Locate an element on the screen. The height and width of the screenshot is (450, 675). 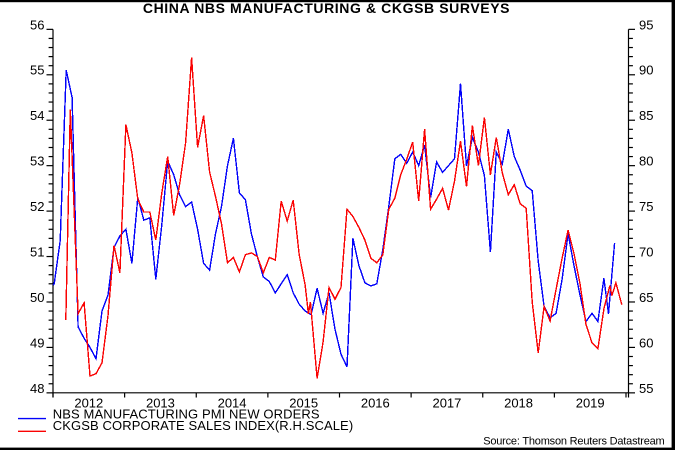
svg-text: 60 is located at coordinates (646, 342).